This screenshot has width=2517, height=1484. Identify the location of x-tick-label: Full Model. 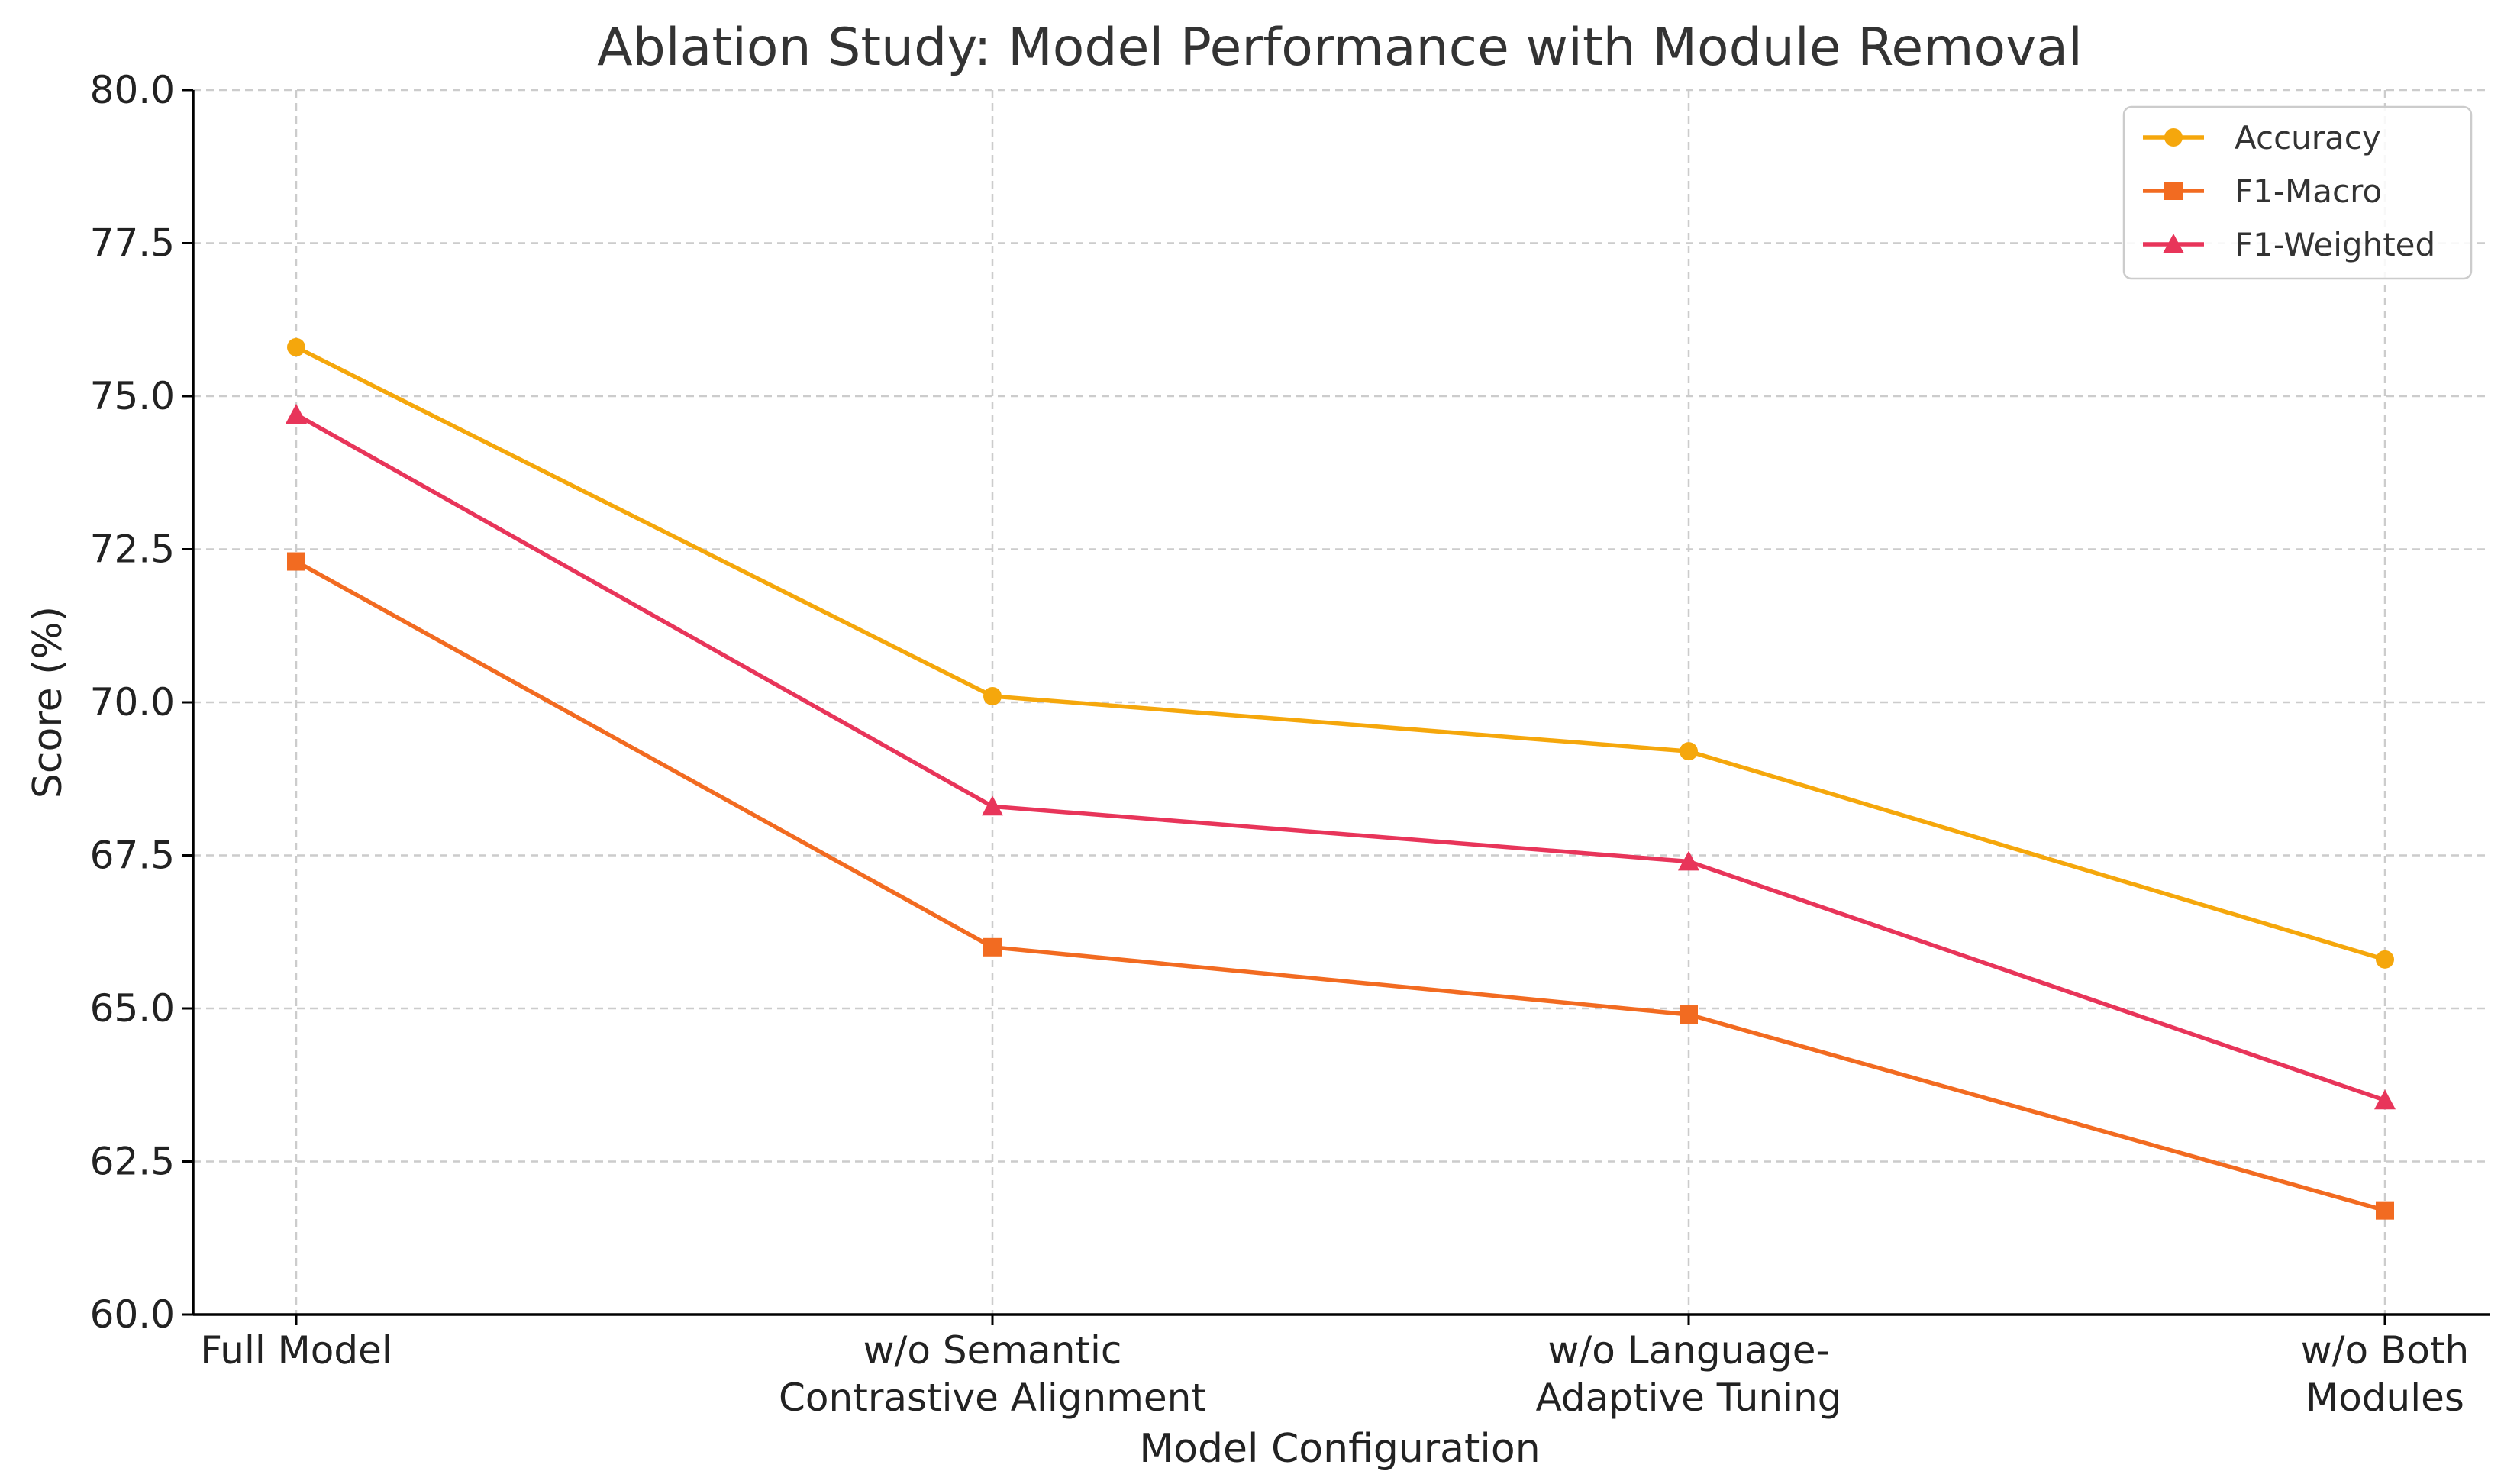
(296, 1350).